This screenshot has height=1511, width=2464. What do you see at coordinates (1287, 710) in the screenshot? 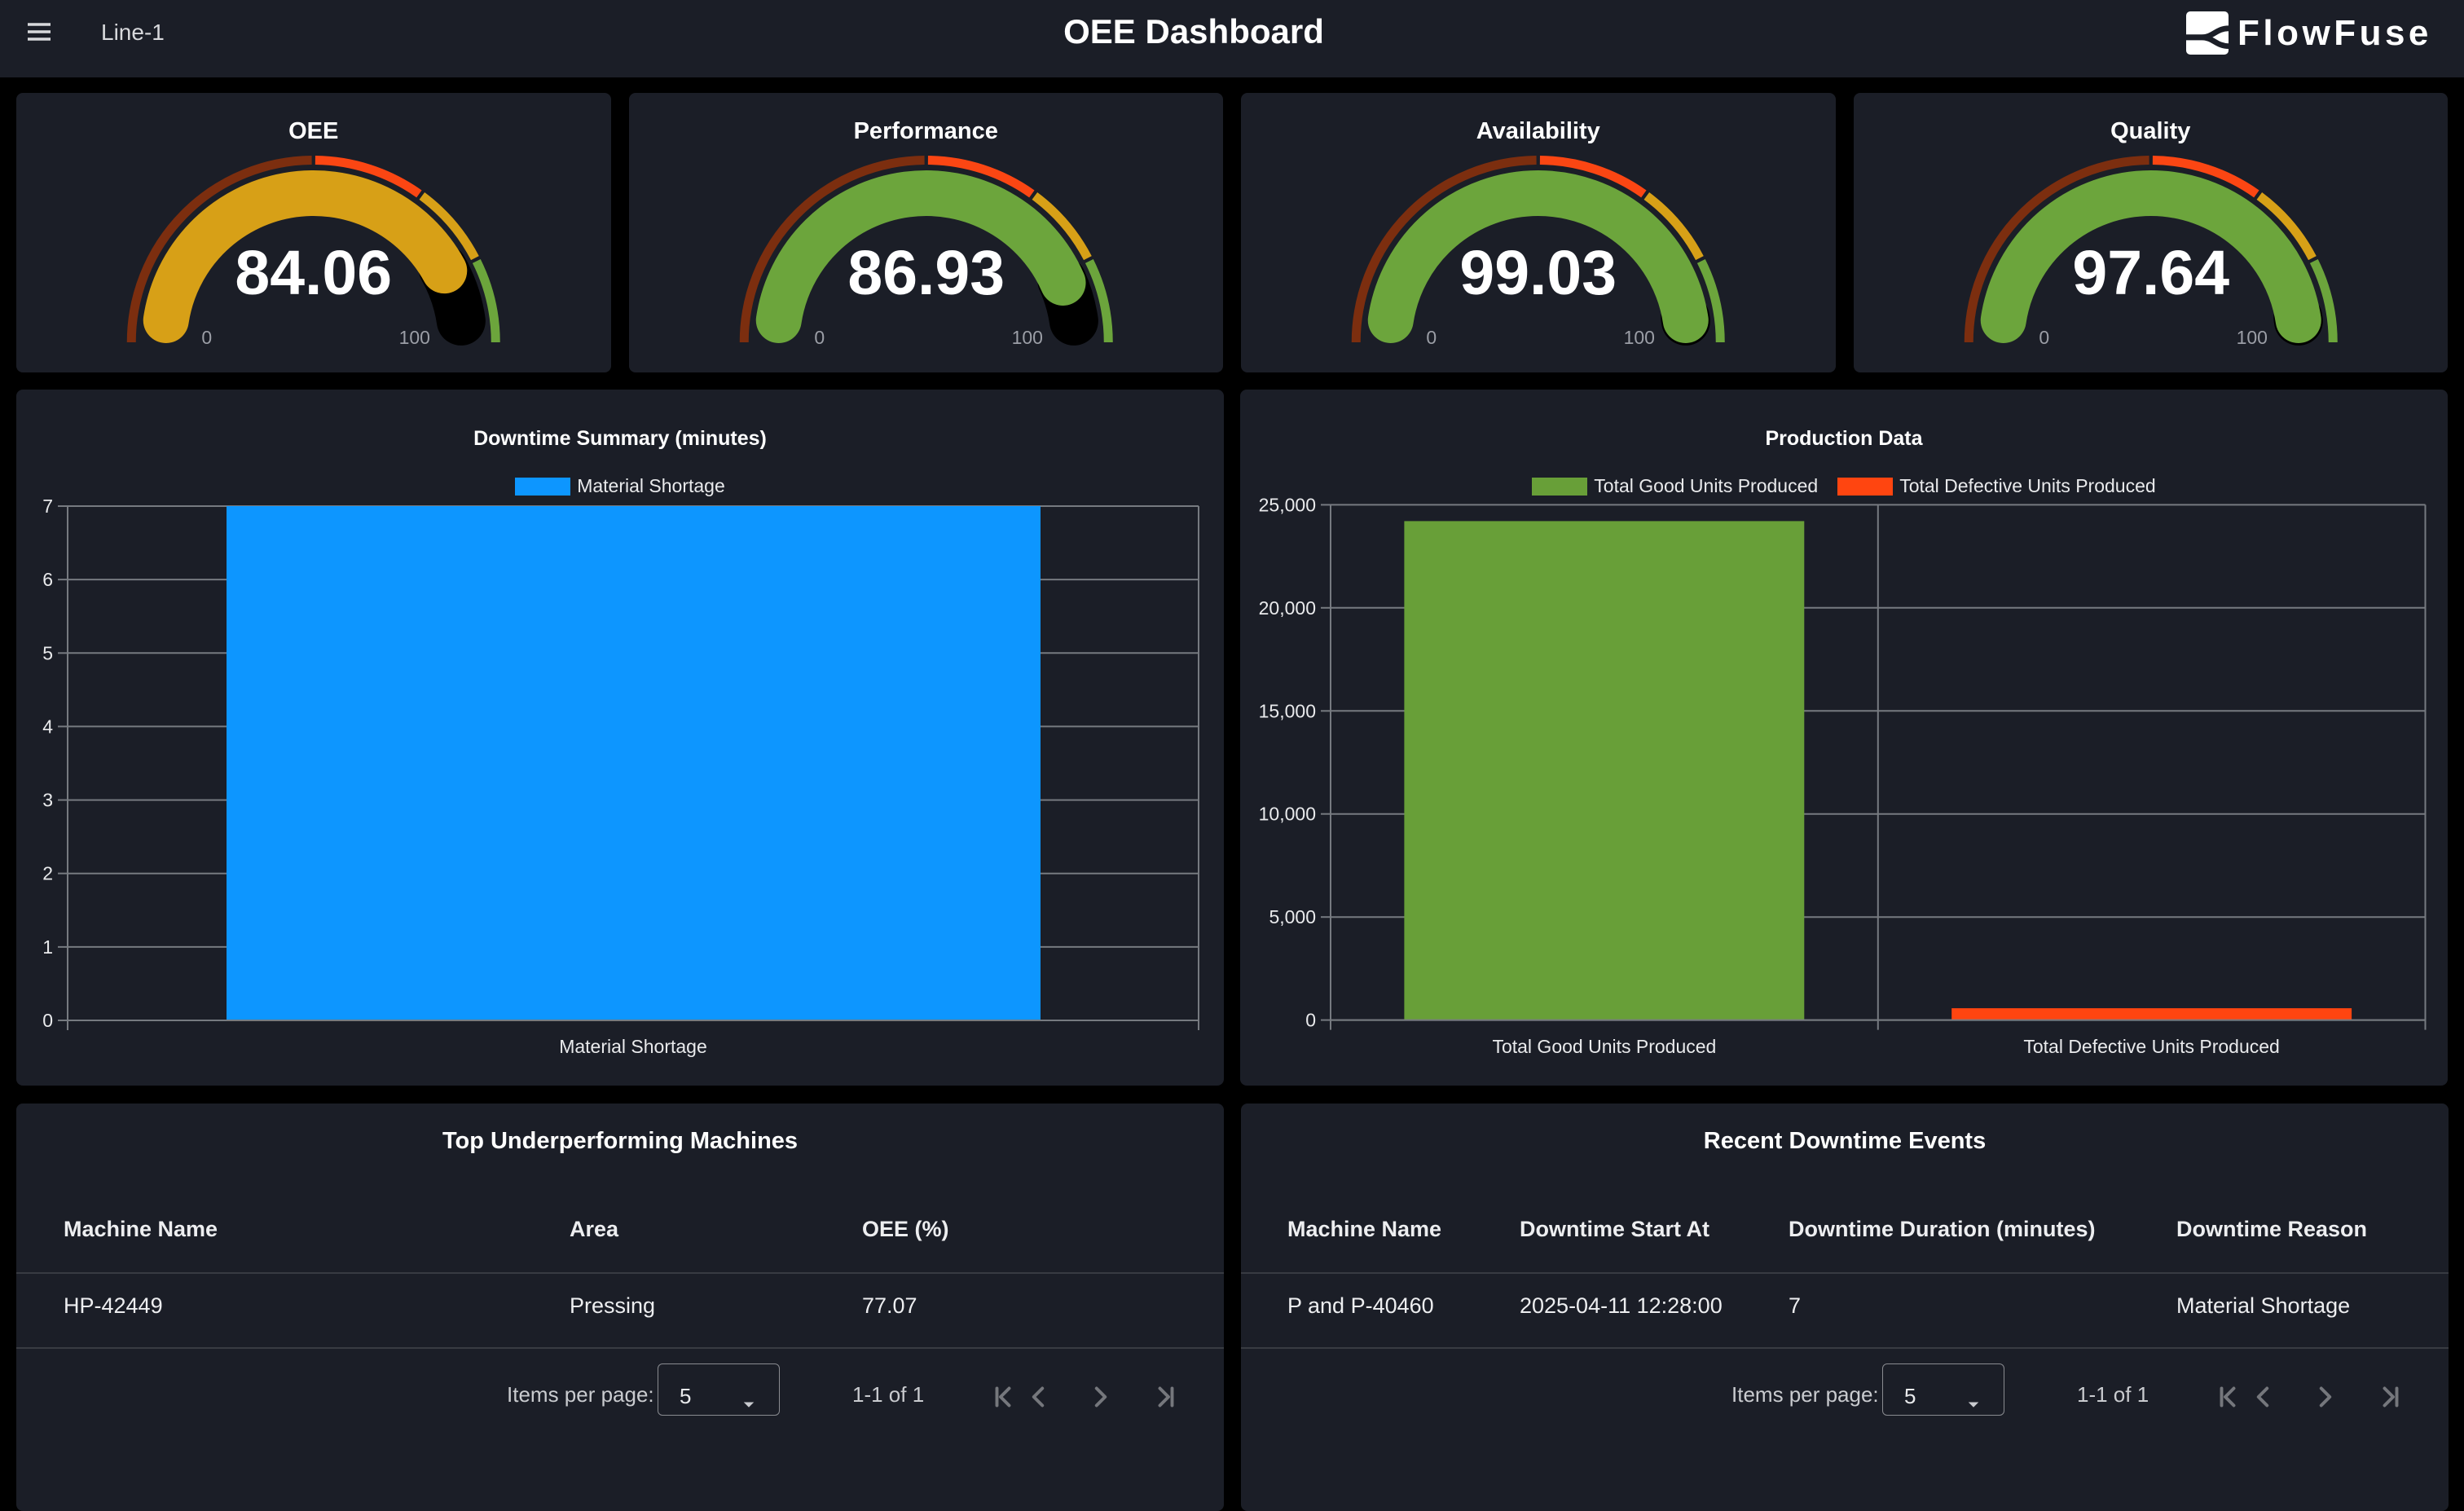
I see `svg-text: 15,000` at bounding box center [1287, 710].